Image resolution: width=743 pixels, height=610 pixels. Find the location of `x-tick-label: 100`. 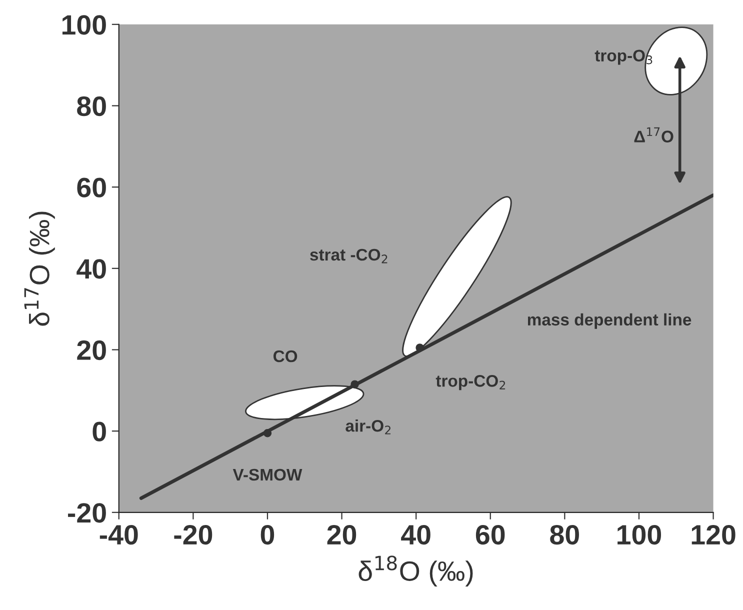

x-tick-label: 100 is located at coordinates (640, 534).